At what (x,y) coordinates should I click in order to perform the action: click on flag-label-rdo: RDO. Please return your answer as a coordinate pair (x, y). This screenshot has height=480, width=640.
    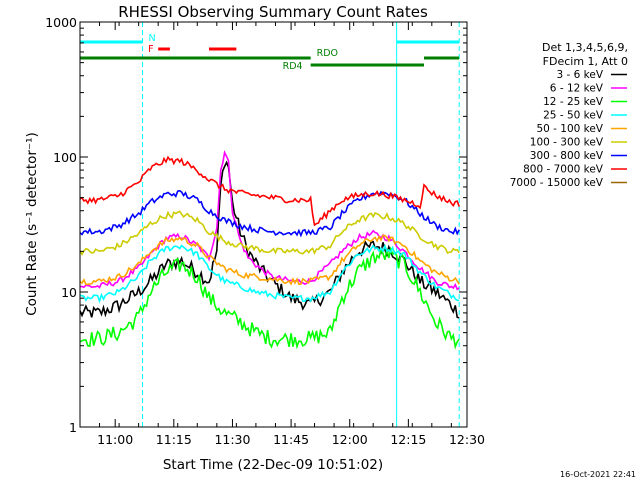
    Looking at the image, I should click on (327, 53).